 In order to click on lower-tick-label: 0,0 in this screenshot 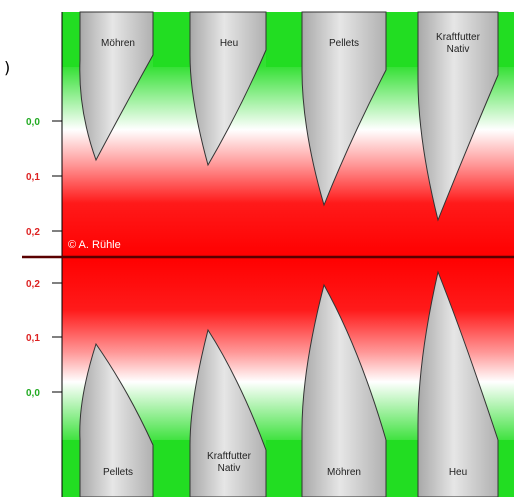, I will do `click(33, 393)`.